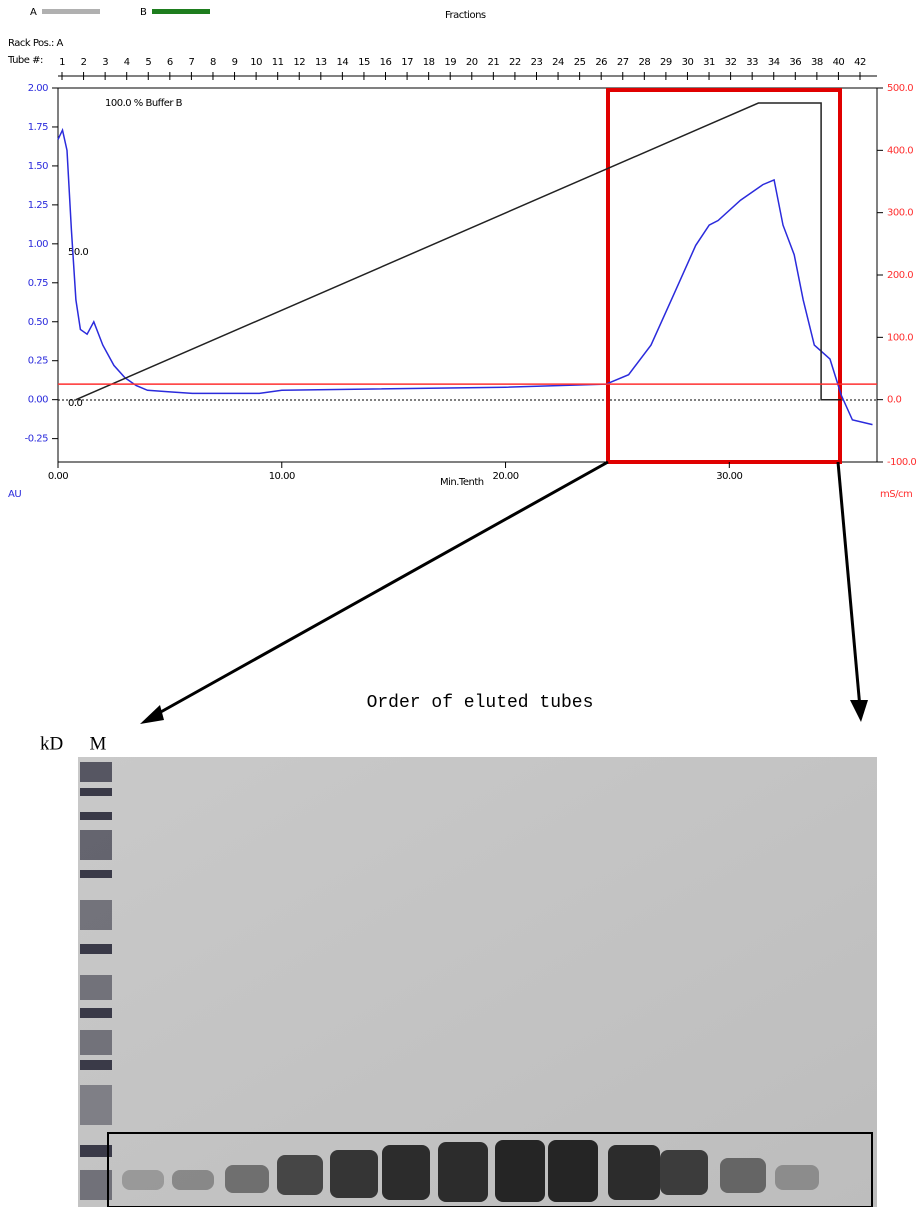 The width and height of the screenshot is (917, 1207). Describe the element at coordinates (143, 12) in the screenshot. I see `legend-label: B` at that location.